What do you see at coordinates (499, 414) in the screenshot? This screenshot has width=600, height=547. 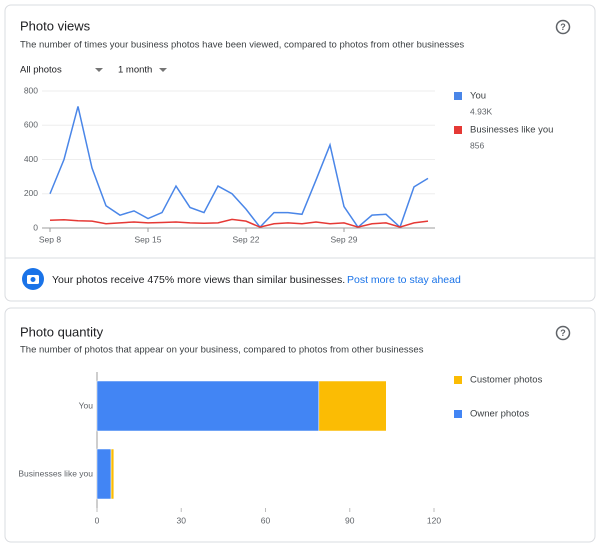 I see `legend-label: Owner photos` at bounding box center [499, 414].